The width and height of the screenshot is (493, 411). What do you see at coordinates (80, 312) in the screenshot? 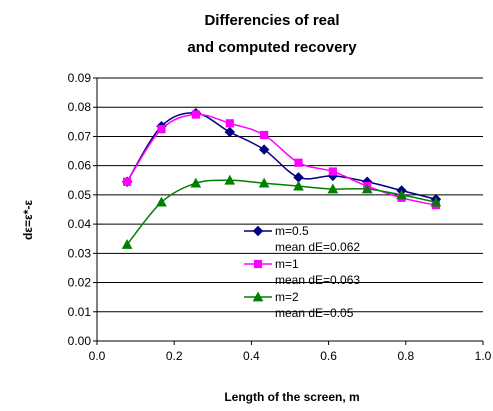
I see `y-tick-label: 0.01` at bounding box center [80, 312].